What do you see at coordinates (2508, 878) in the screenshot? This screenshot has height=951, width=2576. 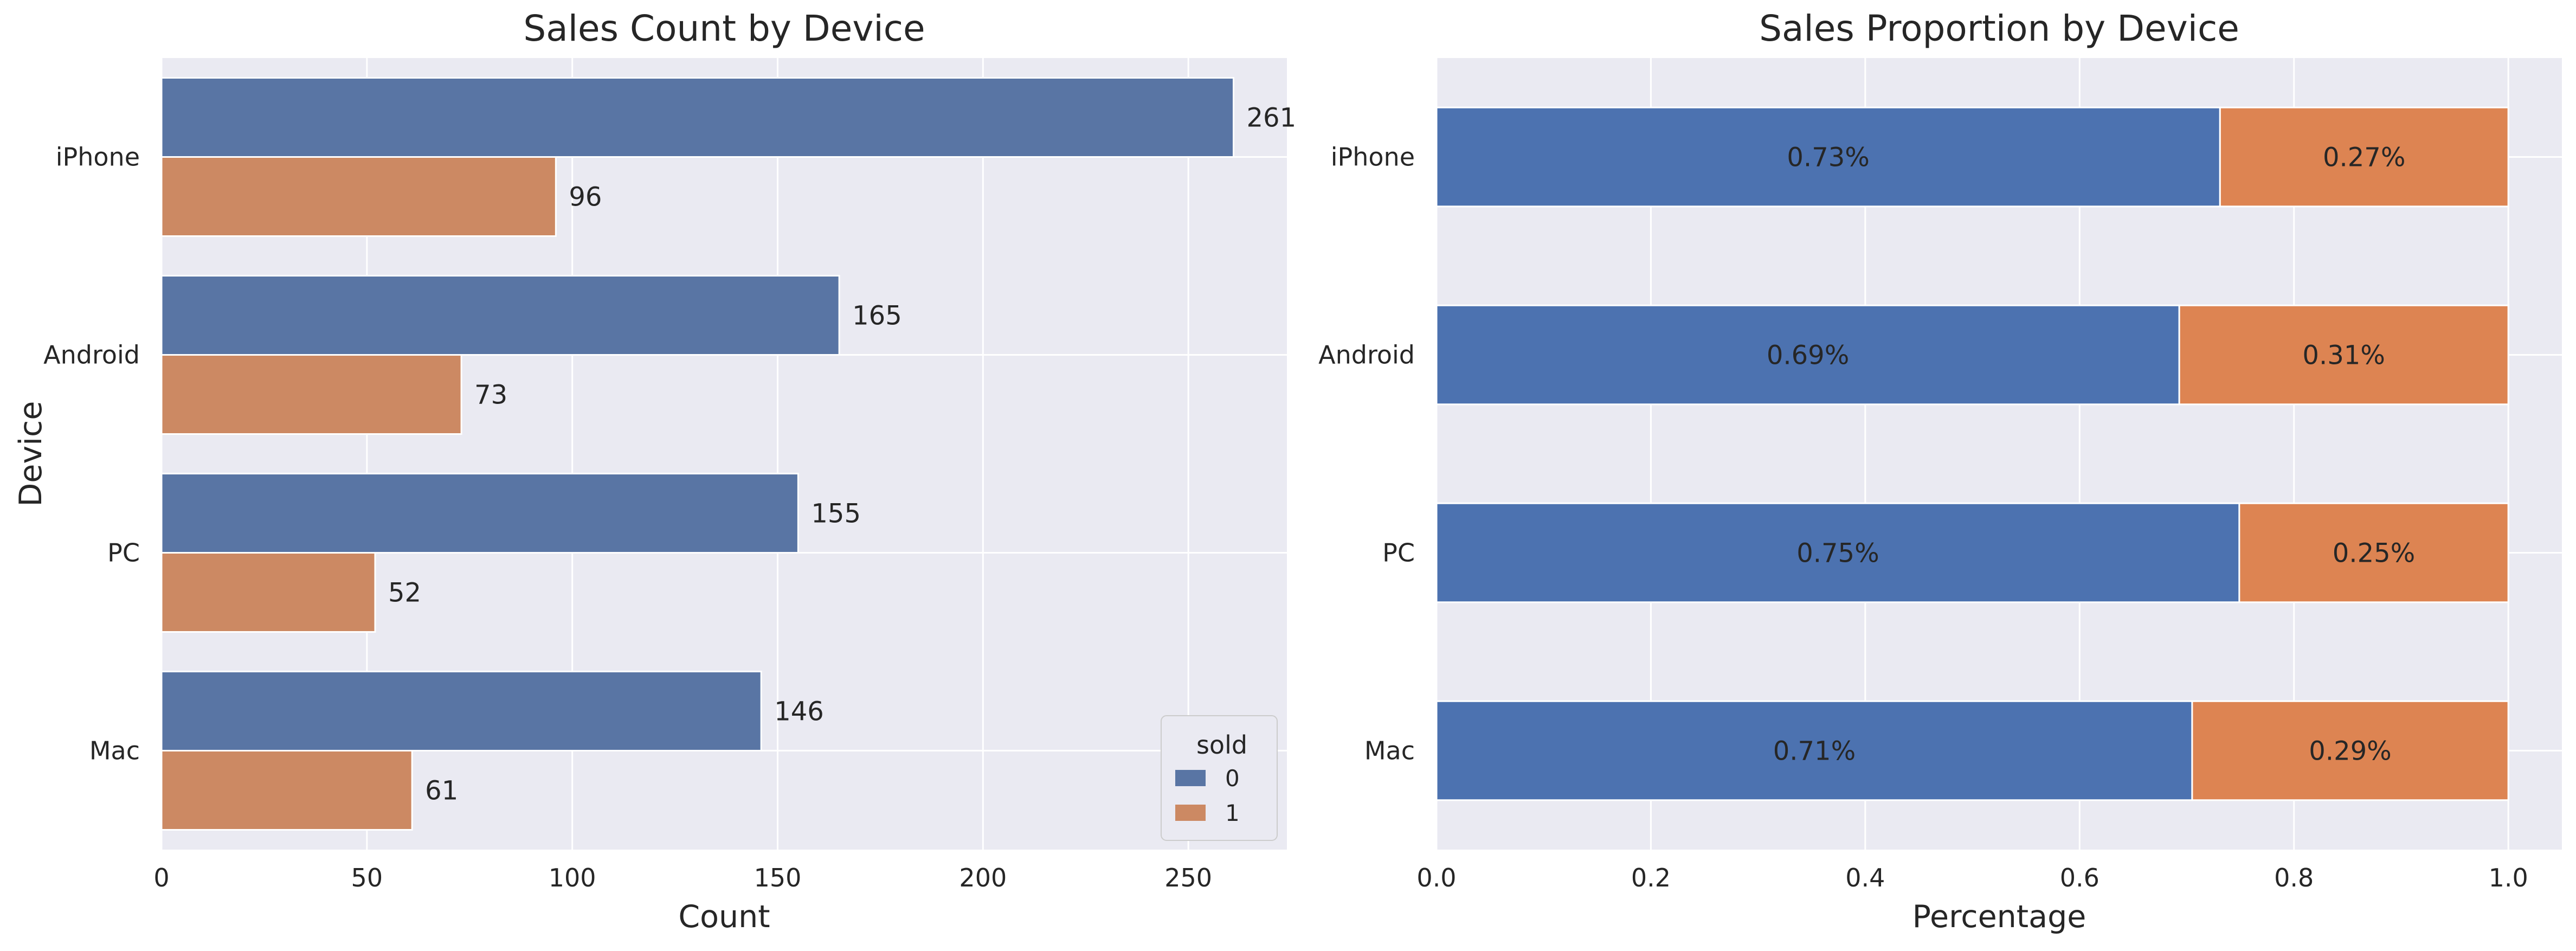 I see `x-tick-label: 1.0` at bounding box center [2508, 878].